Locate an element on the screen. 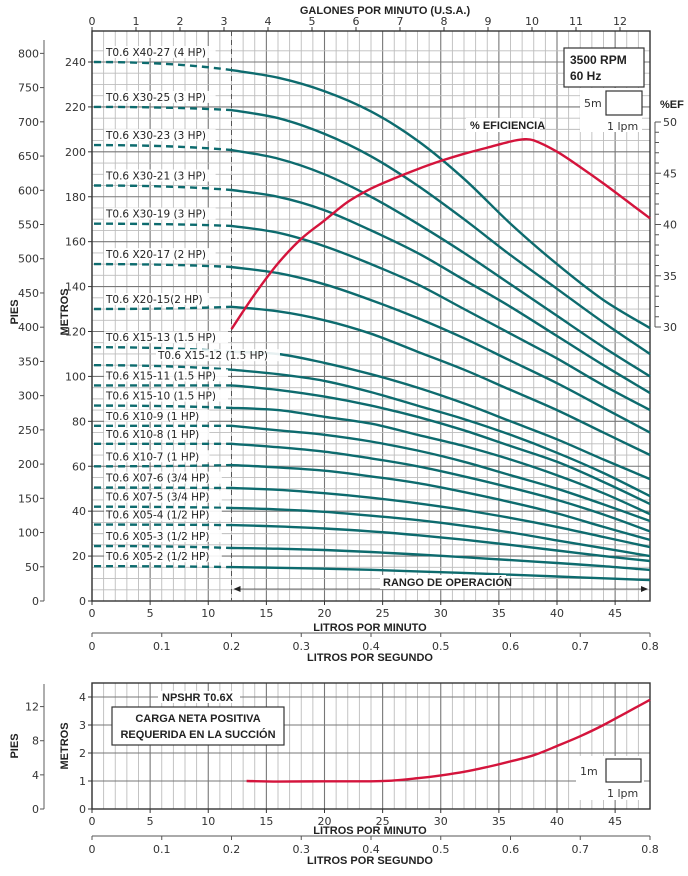 Image resolution: width=688 pixels, height=876 pixels. feet-tick-label: 300 is located at coordinates (28, 396).